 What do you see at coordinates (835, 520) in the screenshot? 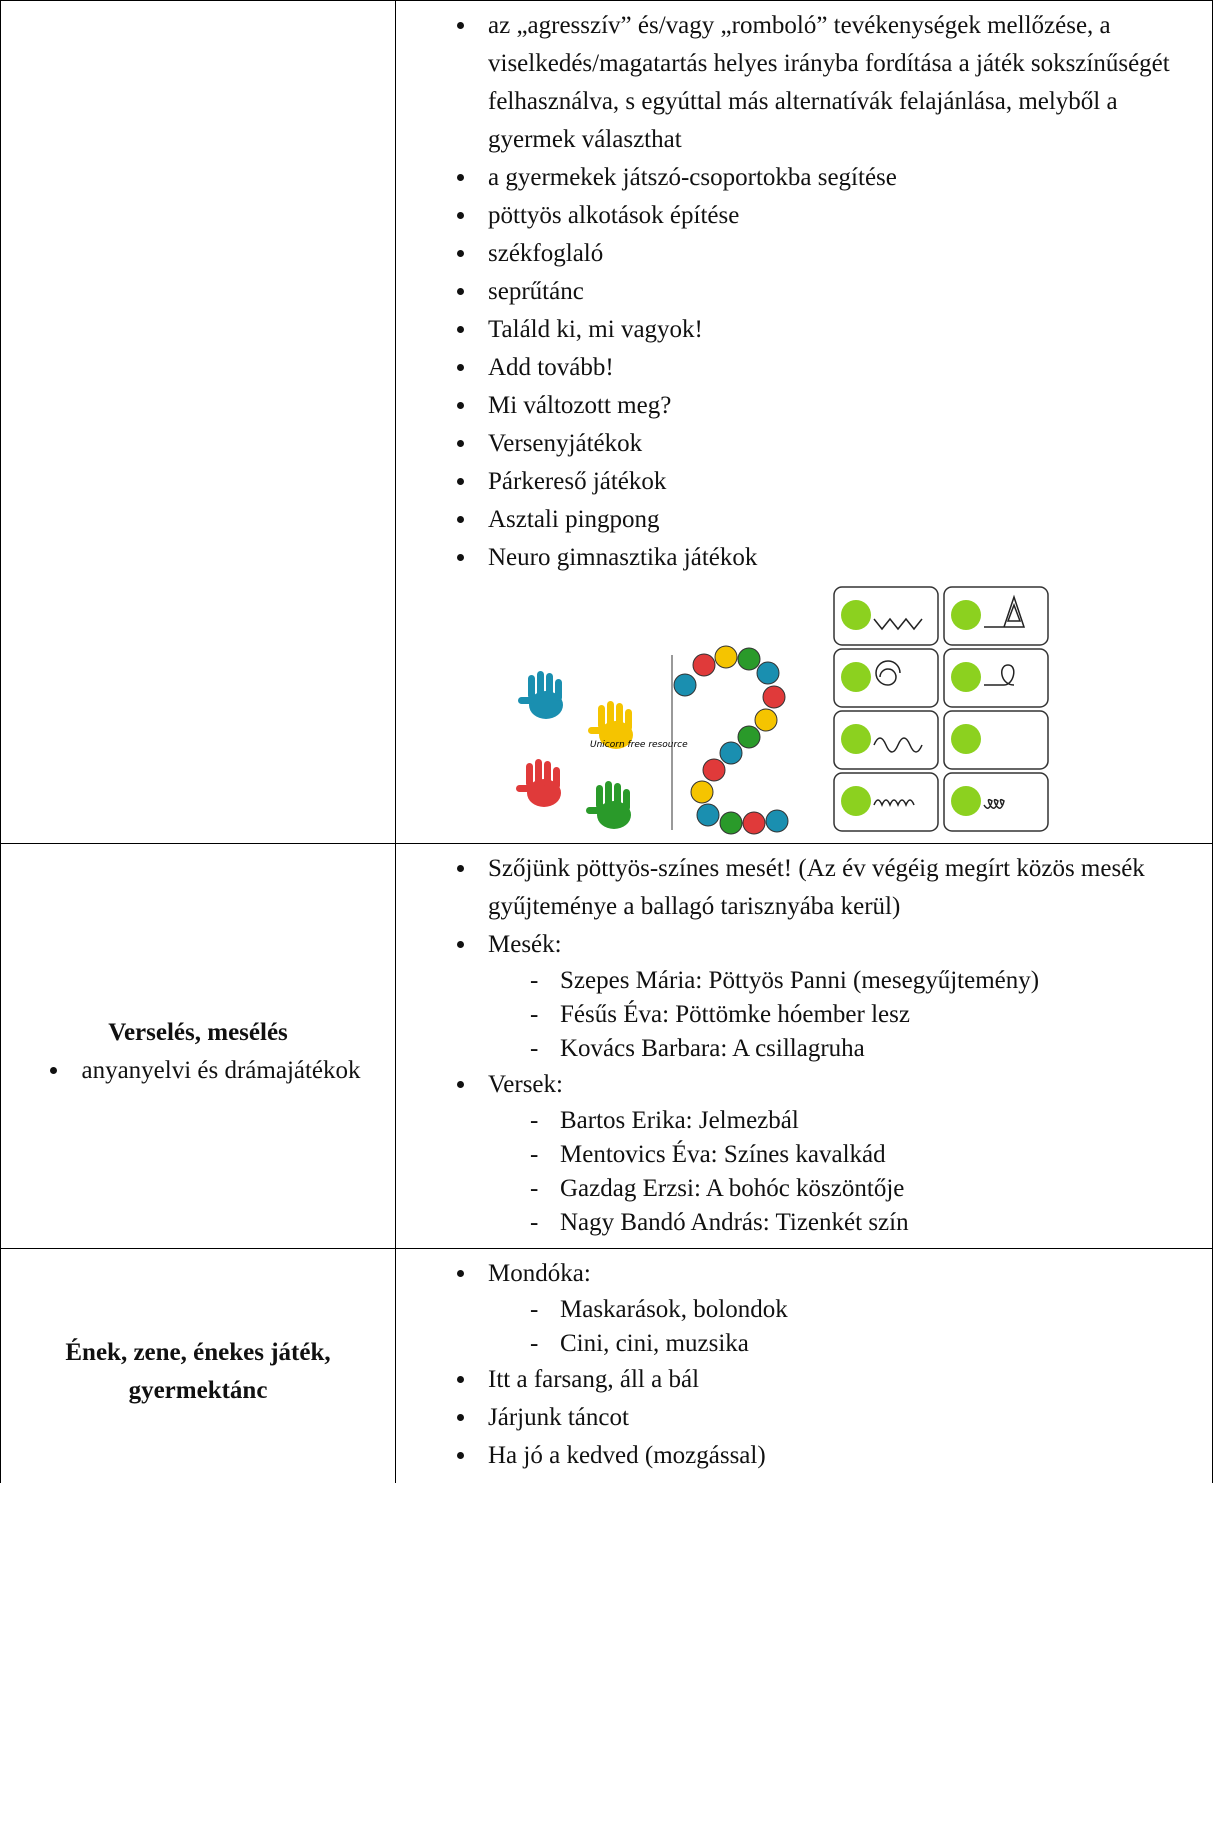
I see `activity-item: Asztali pingpong` at bounding box center [835, 520].